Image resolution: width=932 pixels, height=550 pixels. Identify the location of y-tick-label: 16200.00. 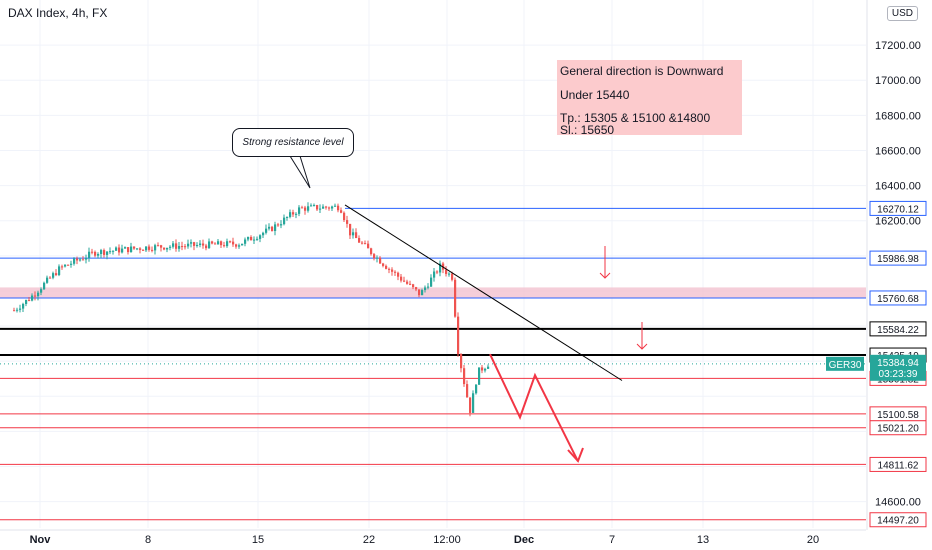
(898, 222).